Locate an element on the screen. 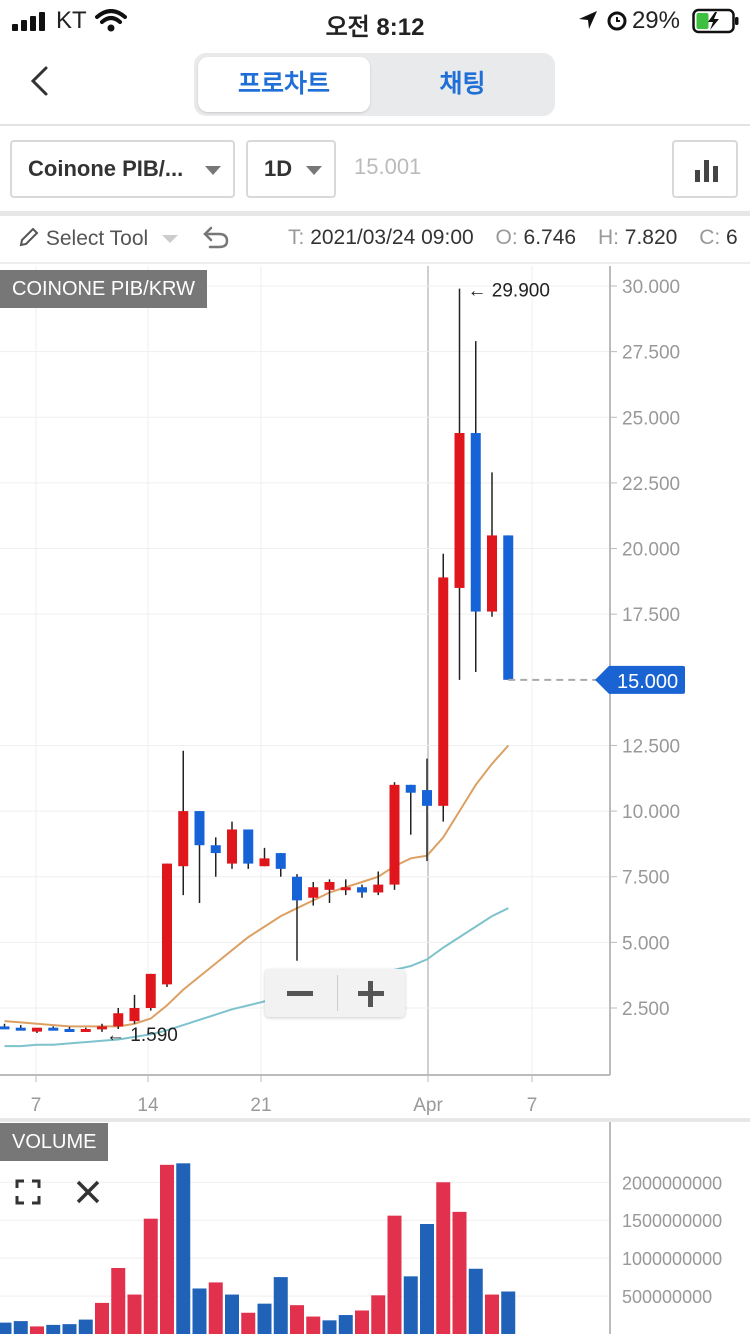 The width and height of the screenshot is (750, 1334). select-tool-label: Select Tool is located at coordinates (97, 238).